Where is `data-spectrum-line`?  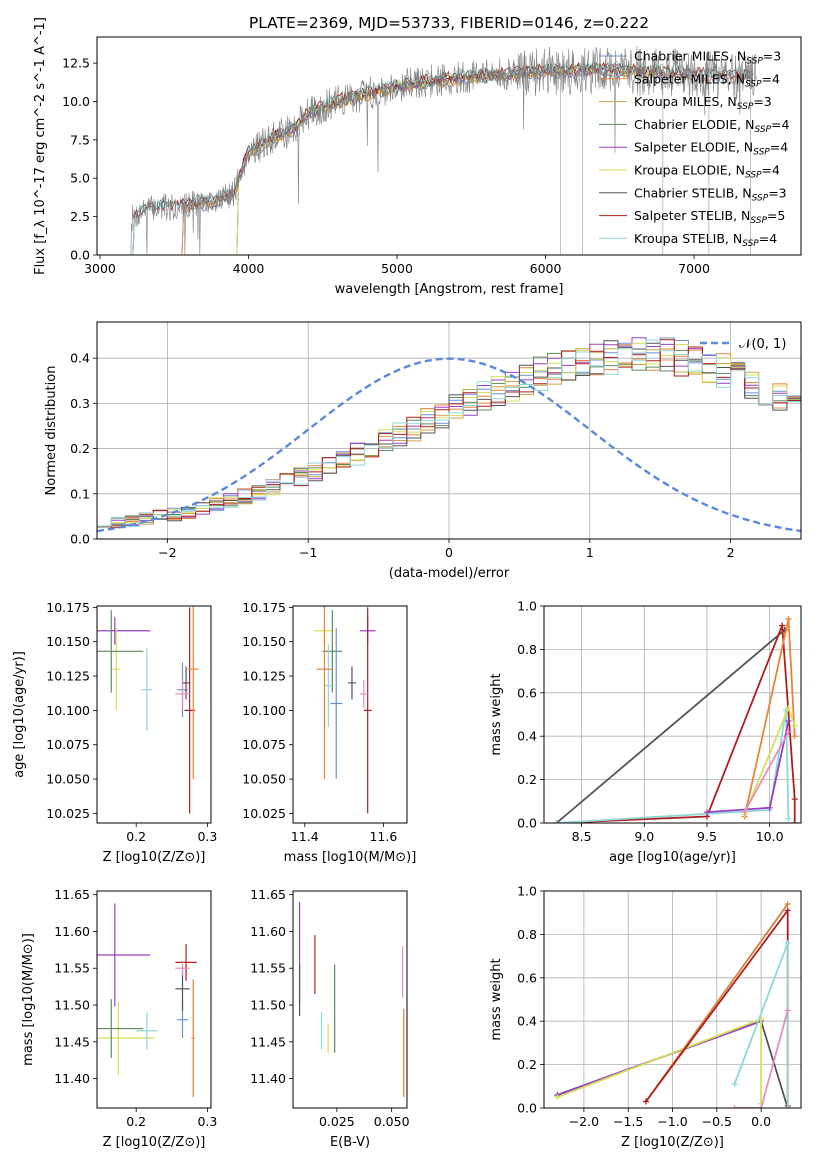 data-spectrum-line is located at coordinates (443, 150).